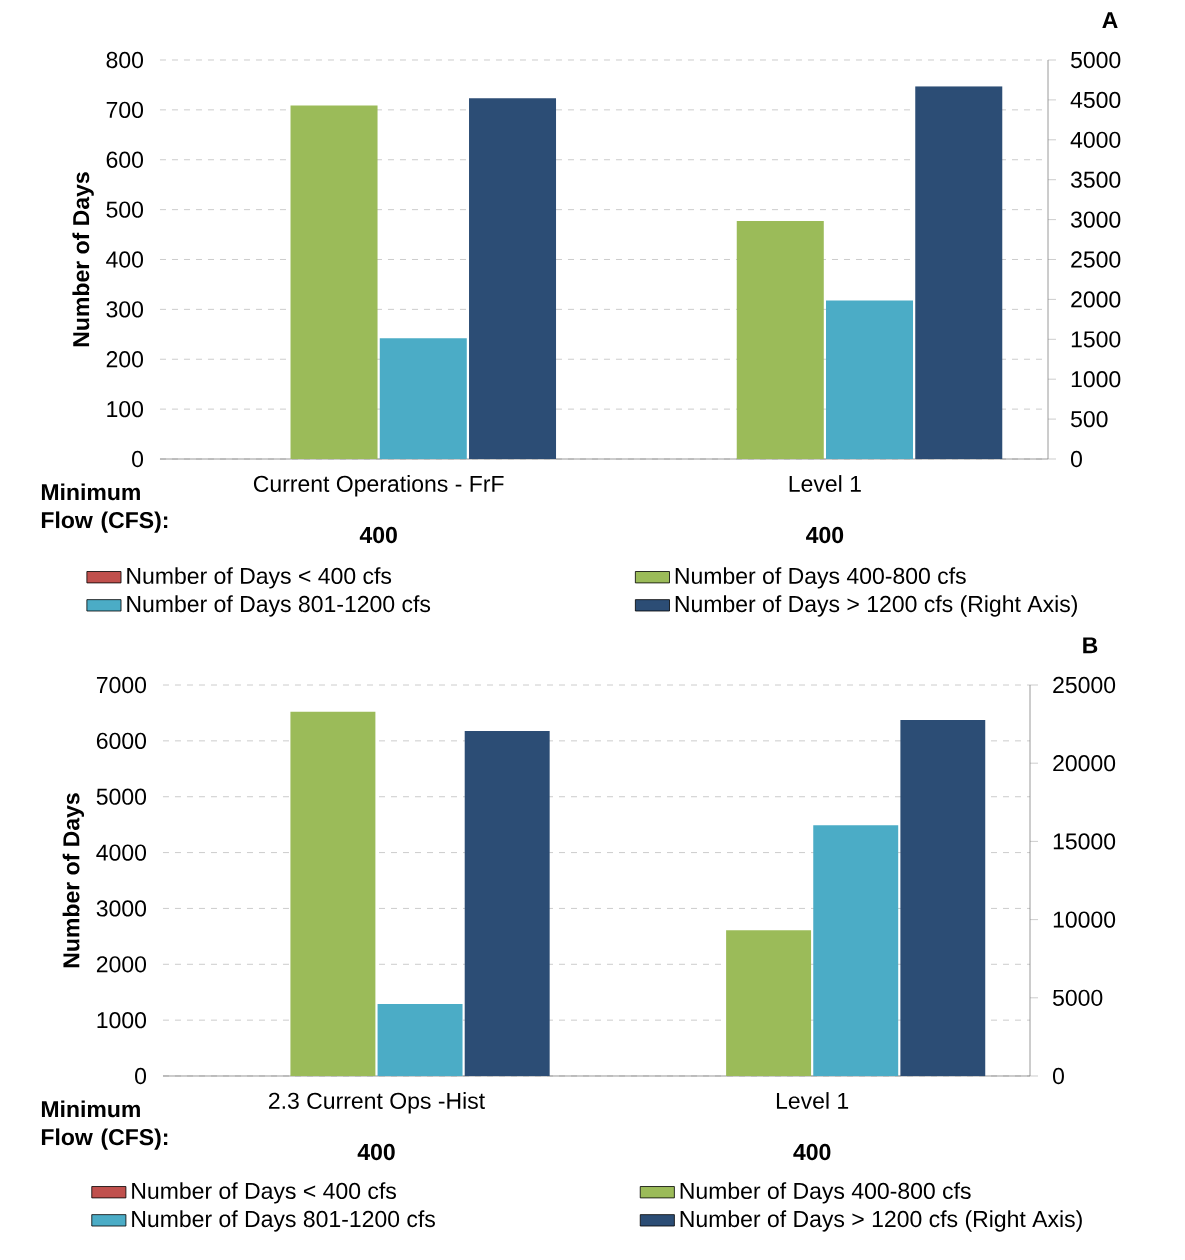  I want to click on text: A, so click(1110, 20).